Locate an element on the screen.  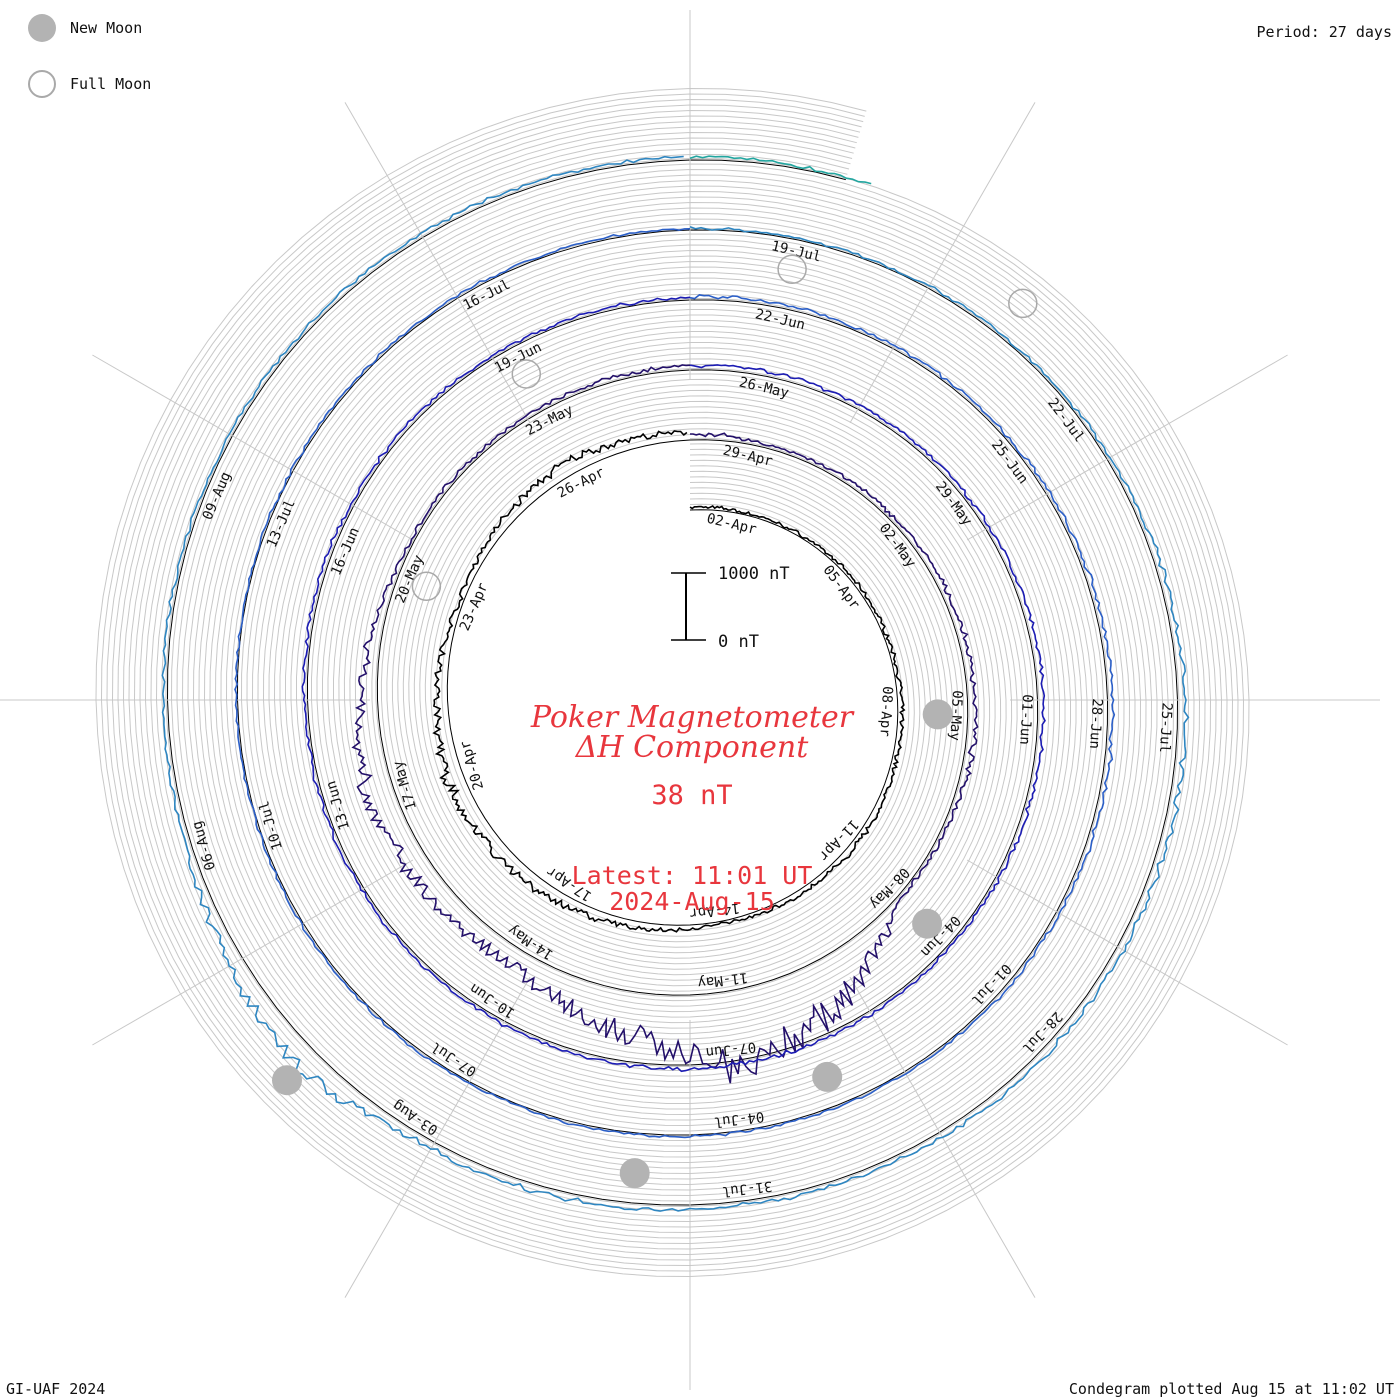
scale-bar: 1000 nT 0 nT is located at coordinates (730, 608).